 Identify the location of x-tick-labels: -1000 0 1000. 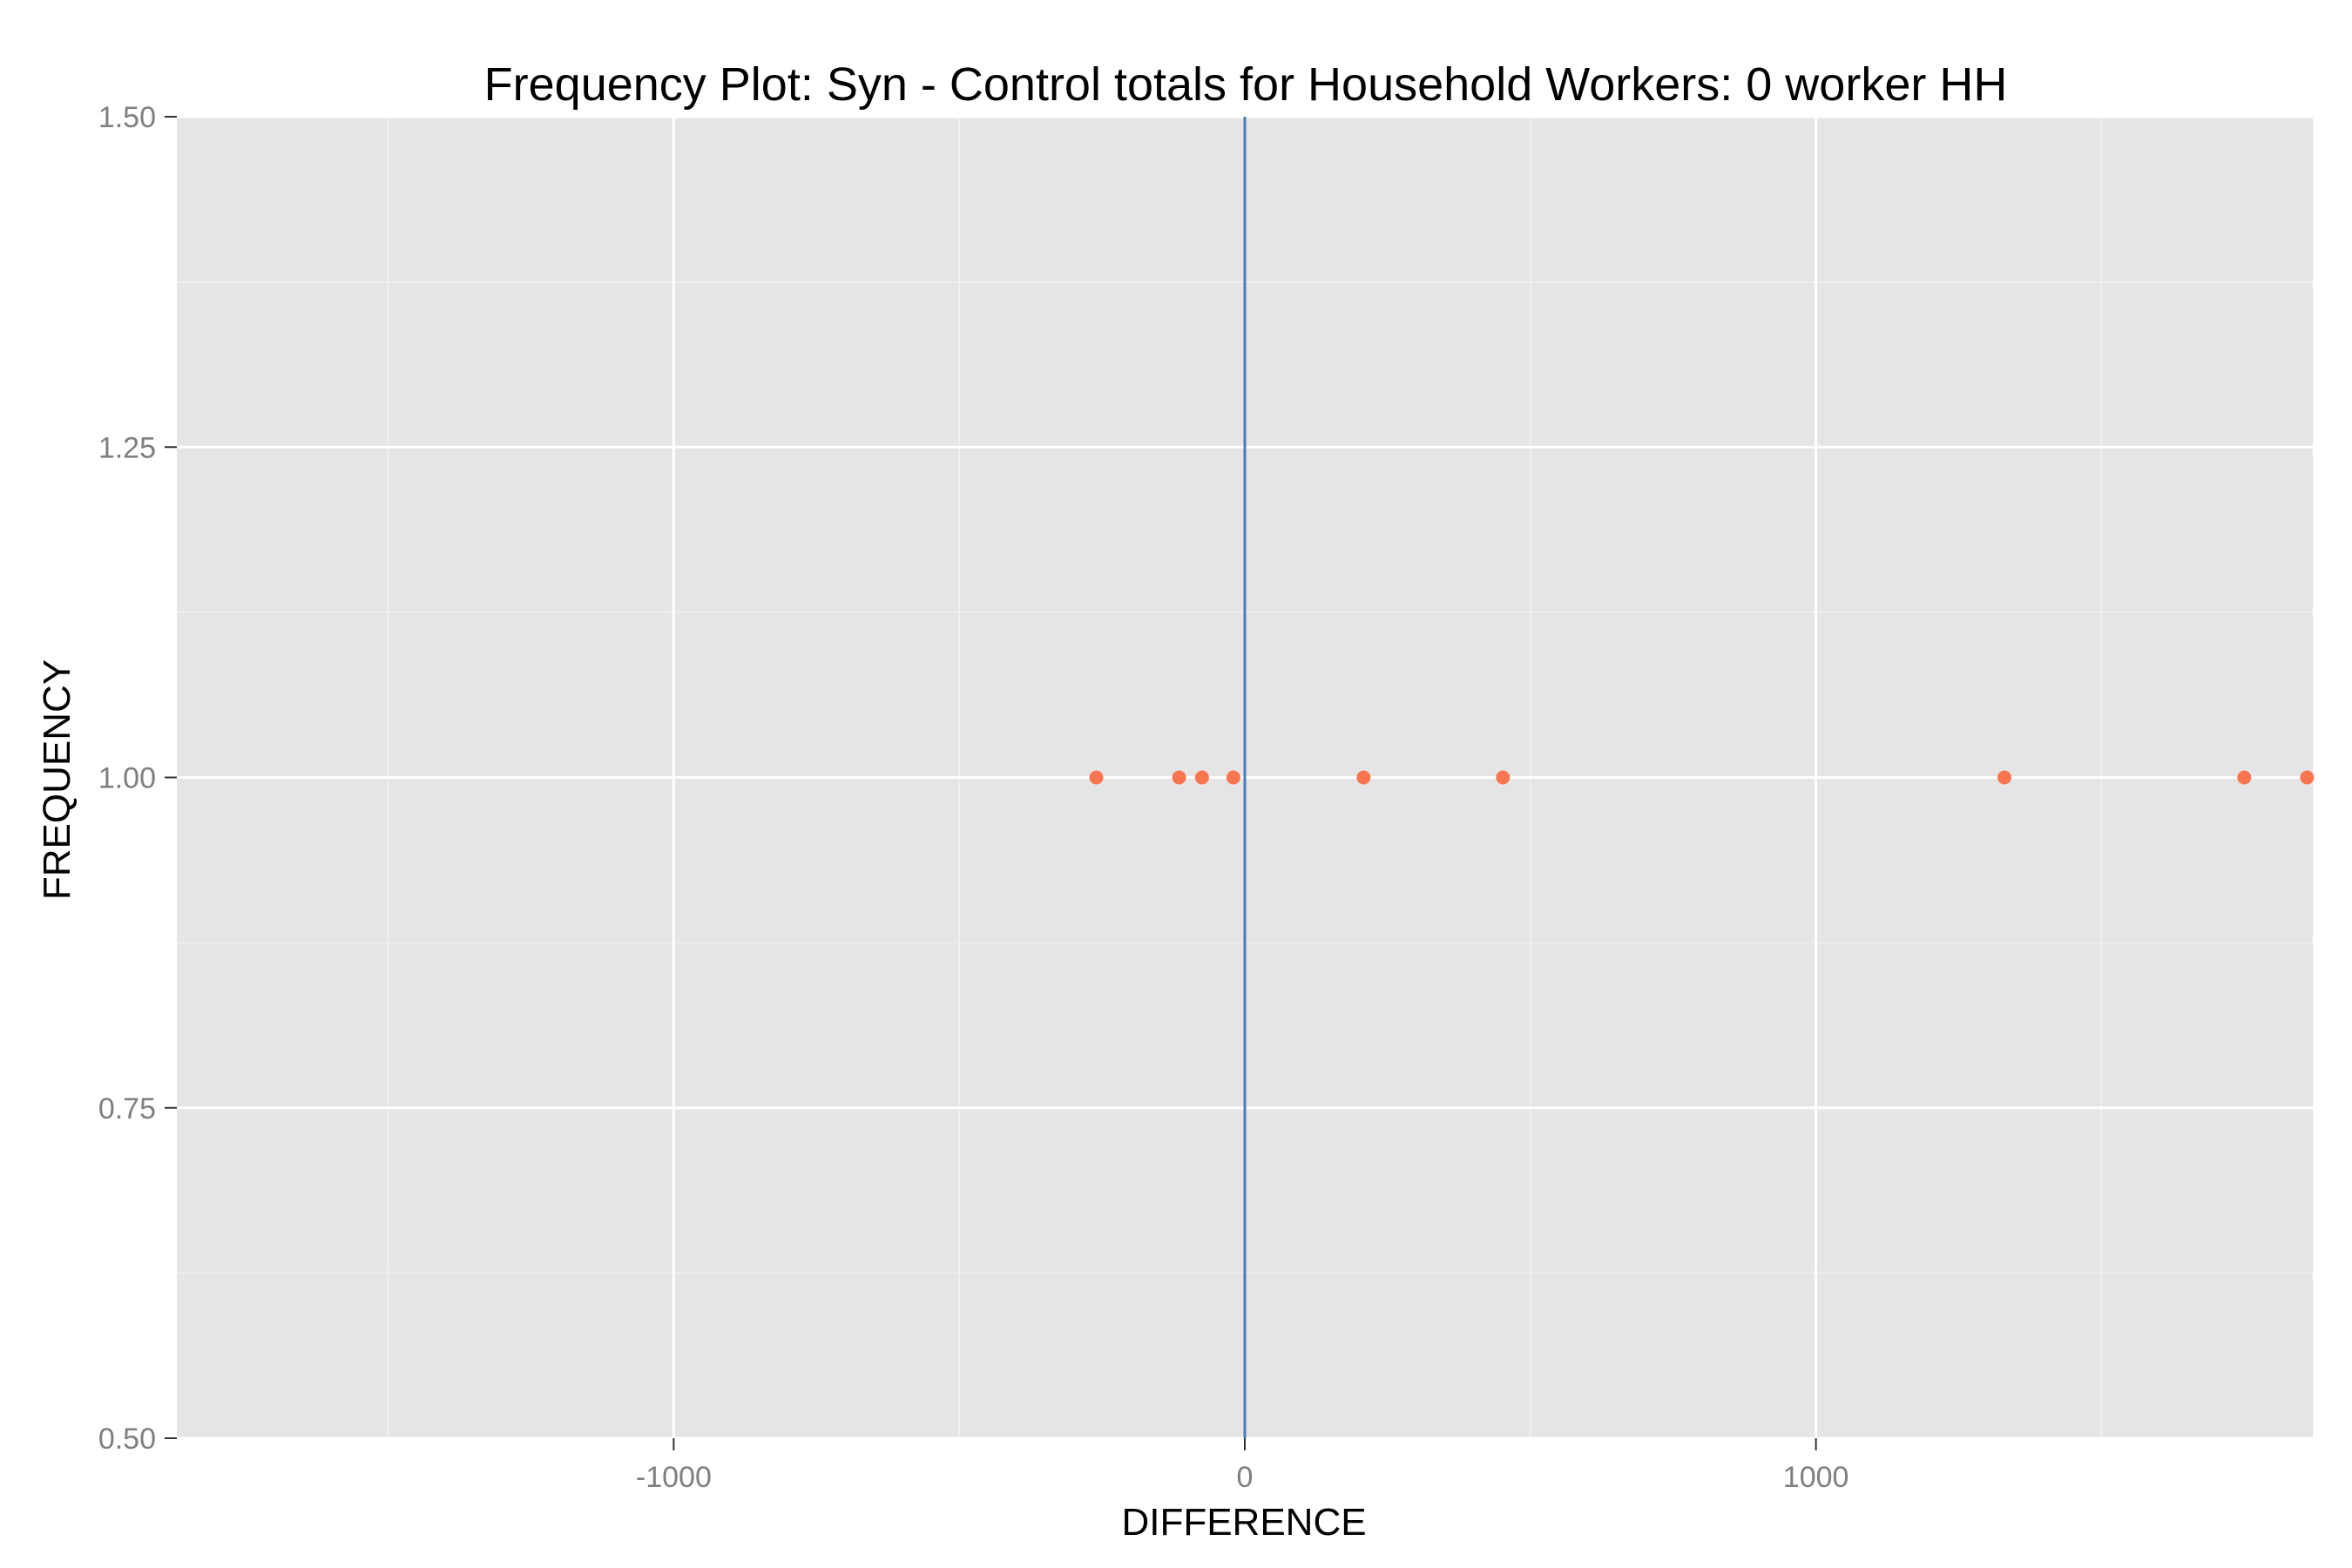
(1242, 1477).